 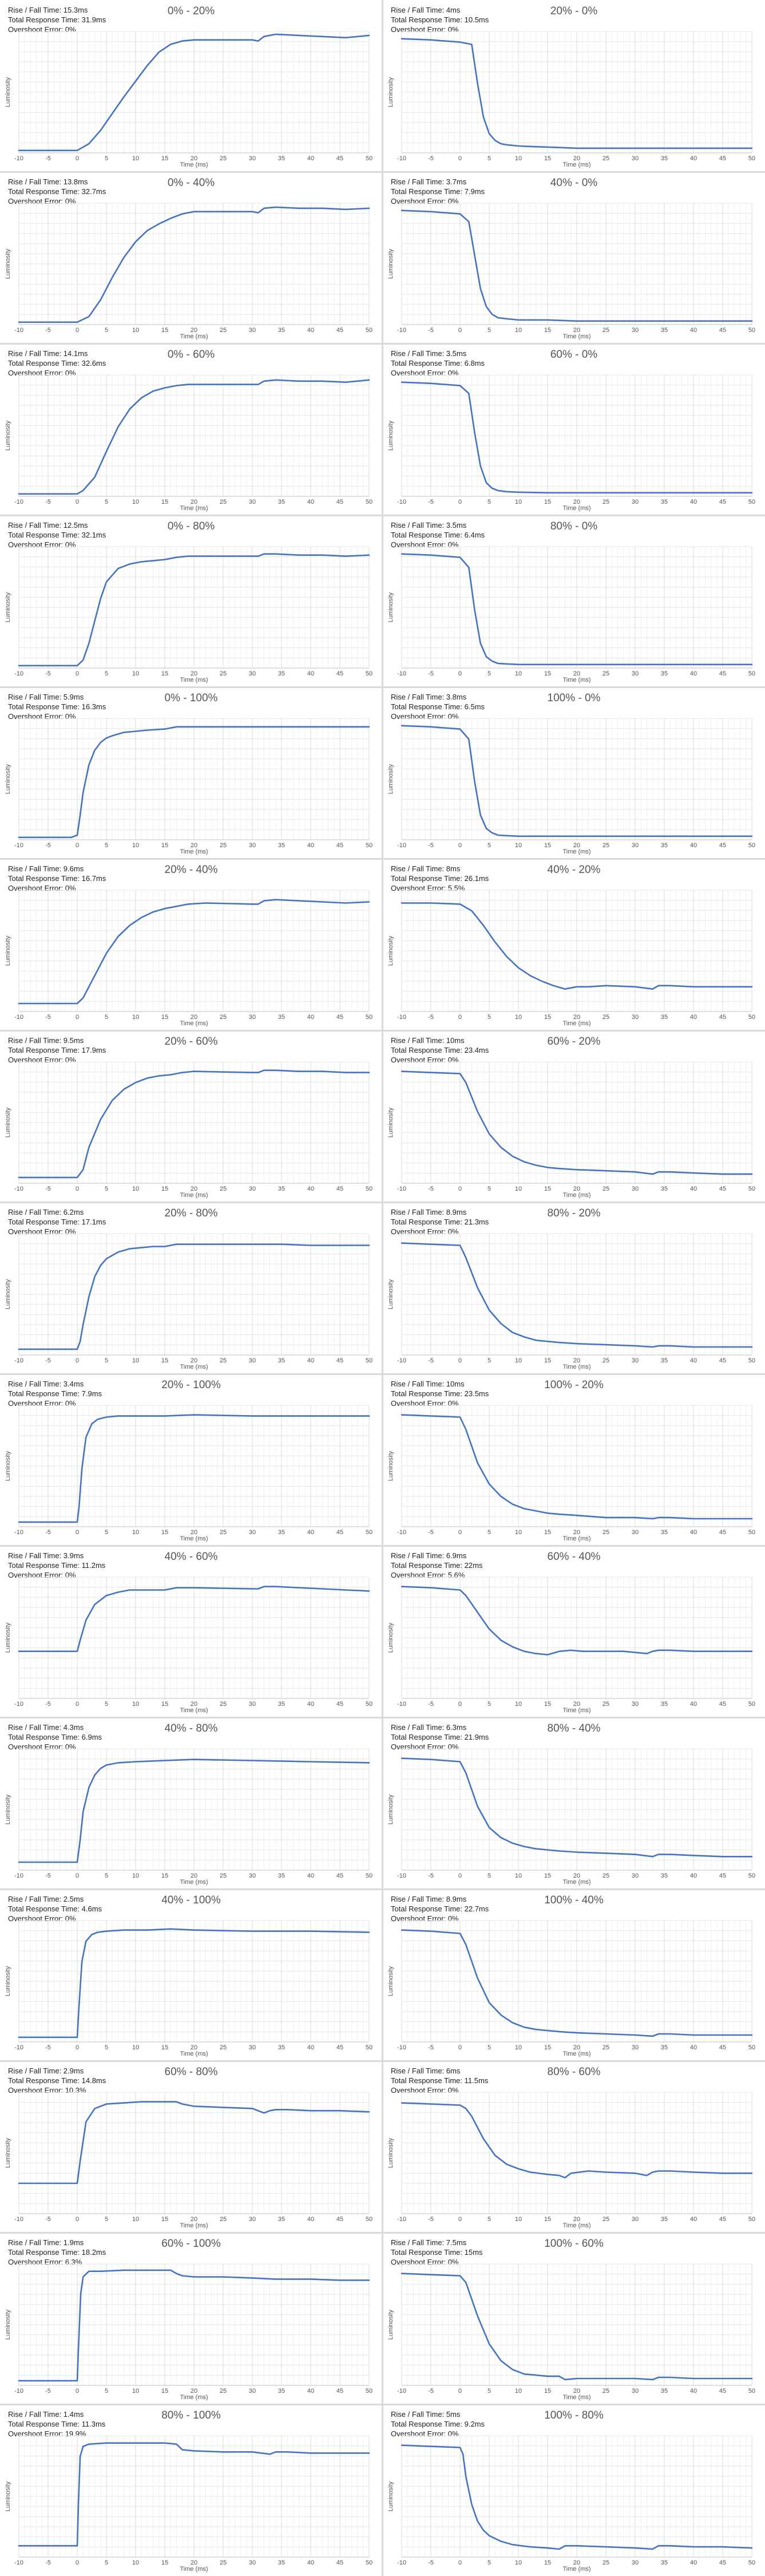 I want to click on total-response-time: Total Response Time: 16.7ms, so click(x=57, y=878).